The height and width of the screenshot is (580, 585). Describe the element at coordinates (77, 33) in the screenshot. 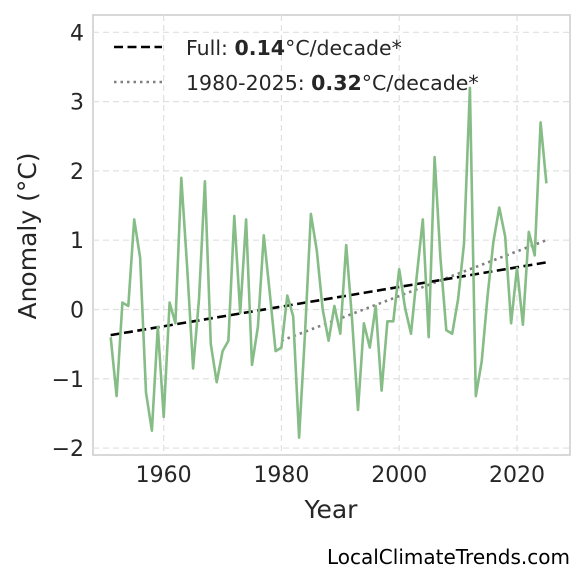

I see `y-tick-label: 4` at that location.